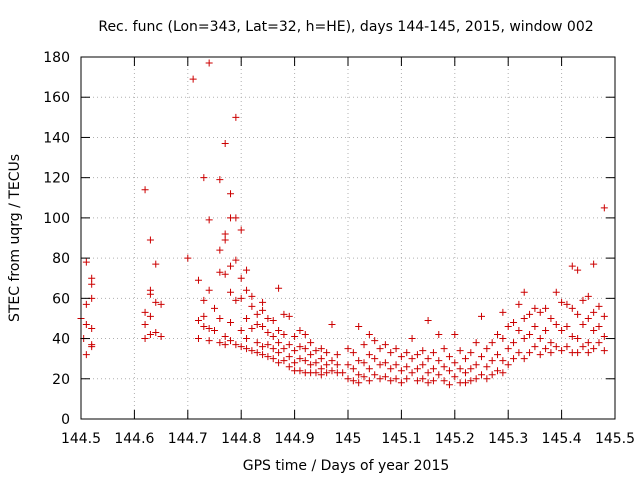  Describe the element at coordinates (346, 466) in the screenshot. I see `x-axis-label: GPS time / Days of year 2015` at that location.